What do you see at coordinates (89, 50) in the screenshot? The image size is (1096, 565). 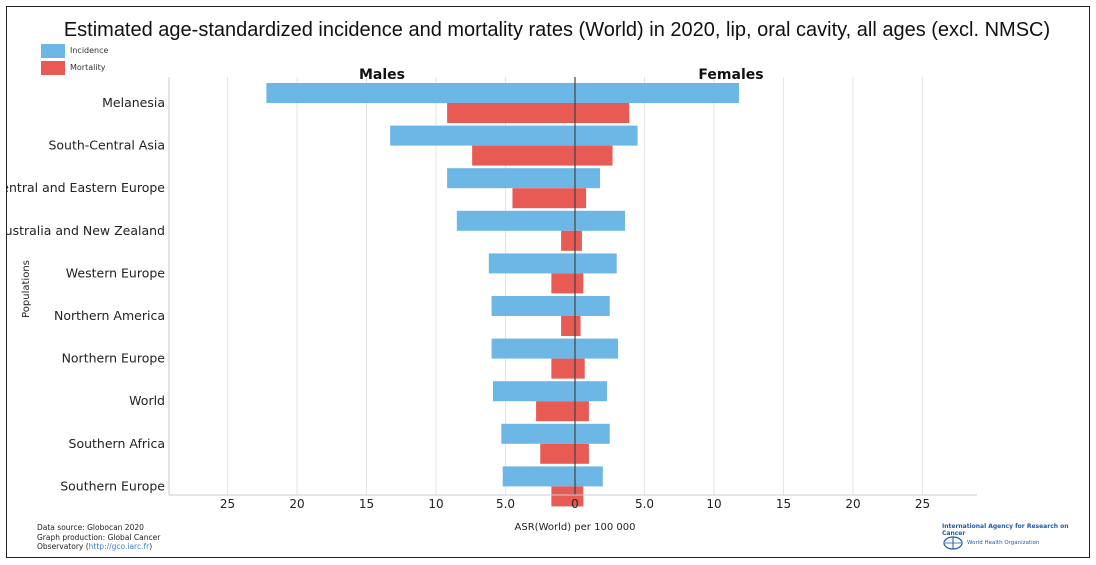 I see `legend-label-incidence: Incidence` at bounding box center [89, 50].